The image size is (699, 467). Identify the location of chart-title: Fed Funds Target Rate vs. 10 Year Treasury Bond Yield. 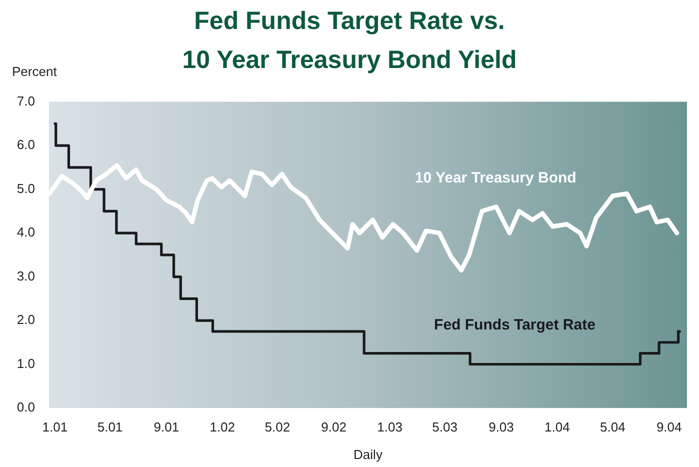
(349, 40).